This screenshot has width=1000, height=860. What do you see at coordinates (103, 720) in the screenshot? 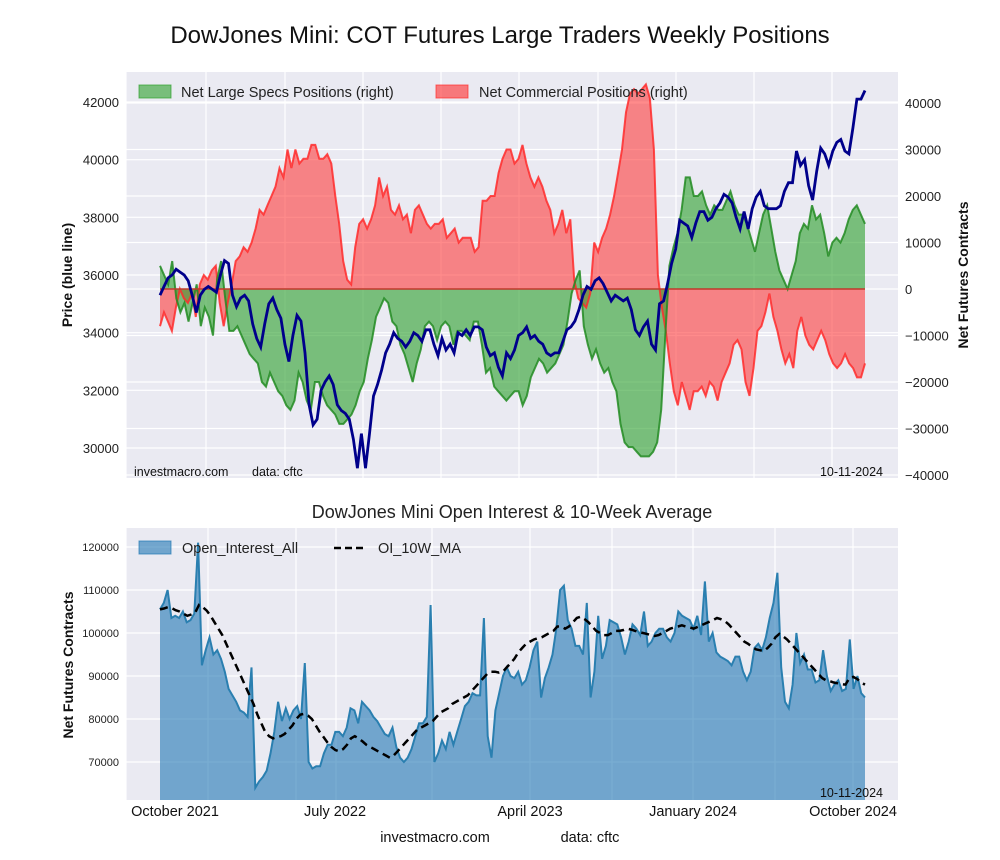
I see `lower-y-tick-label: 80000` at bounding box center [103, 720].